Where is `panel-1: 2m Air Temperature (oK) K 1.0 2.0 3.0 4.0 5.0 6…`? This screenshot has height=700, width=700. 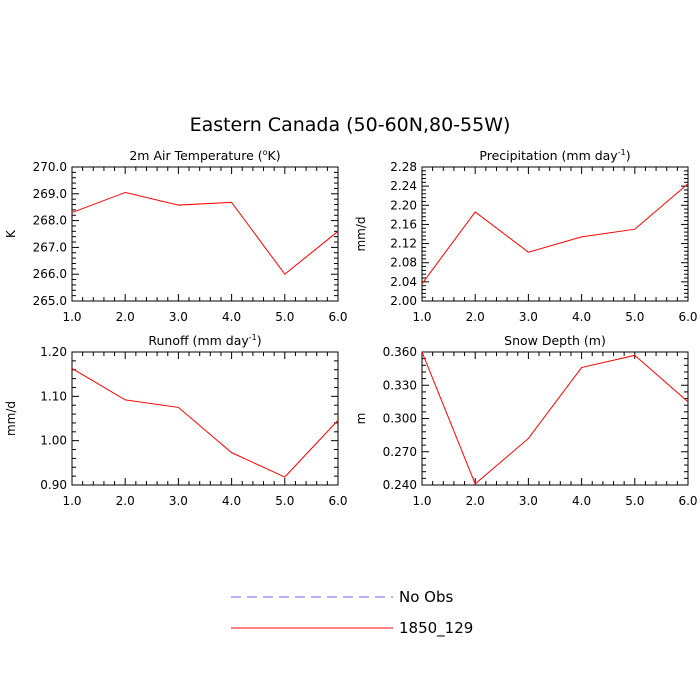
panel-1: 2m Air Temperature (oK) K 1.0 2.0 3.0 4.0 5.0 6… is located at coordinates (176, 236).